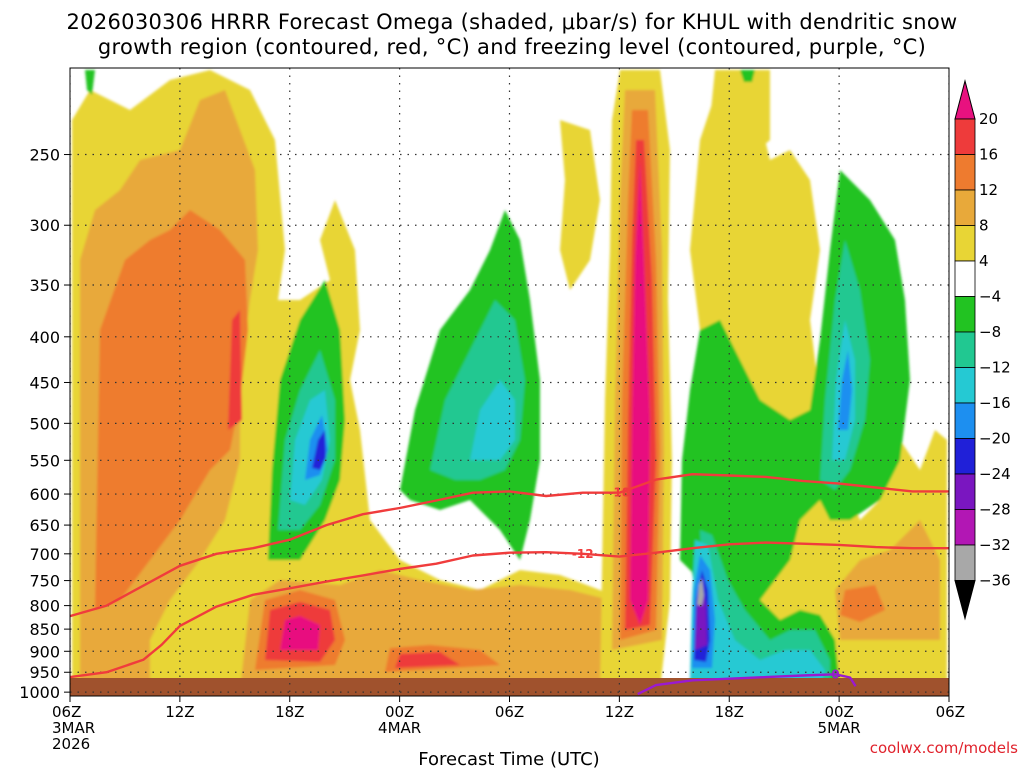 The width and height of the screenshot is (1024, 768). What do you see at coordinates (988, 190) in the screenshot?
I see `colorbar-label: 12` at bounding box center [988, 190].